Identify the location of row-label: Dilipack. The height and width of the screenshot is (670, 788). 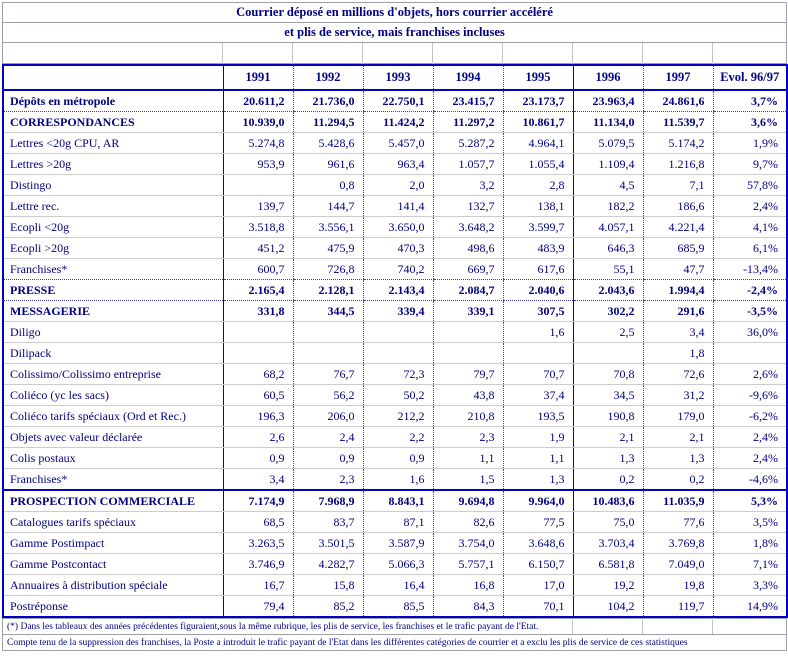
(113, 353).